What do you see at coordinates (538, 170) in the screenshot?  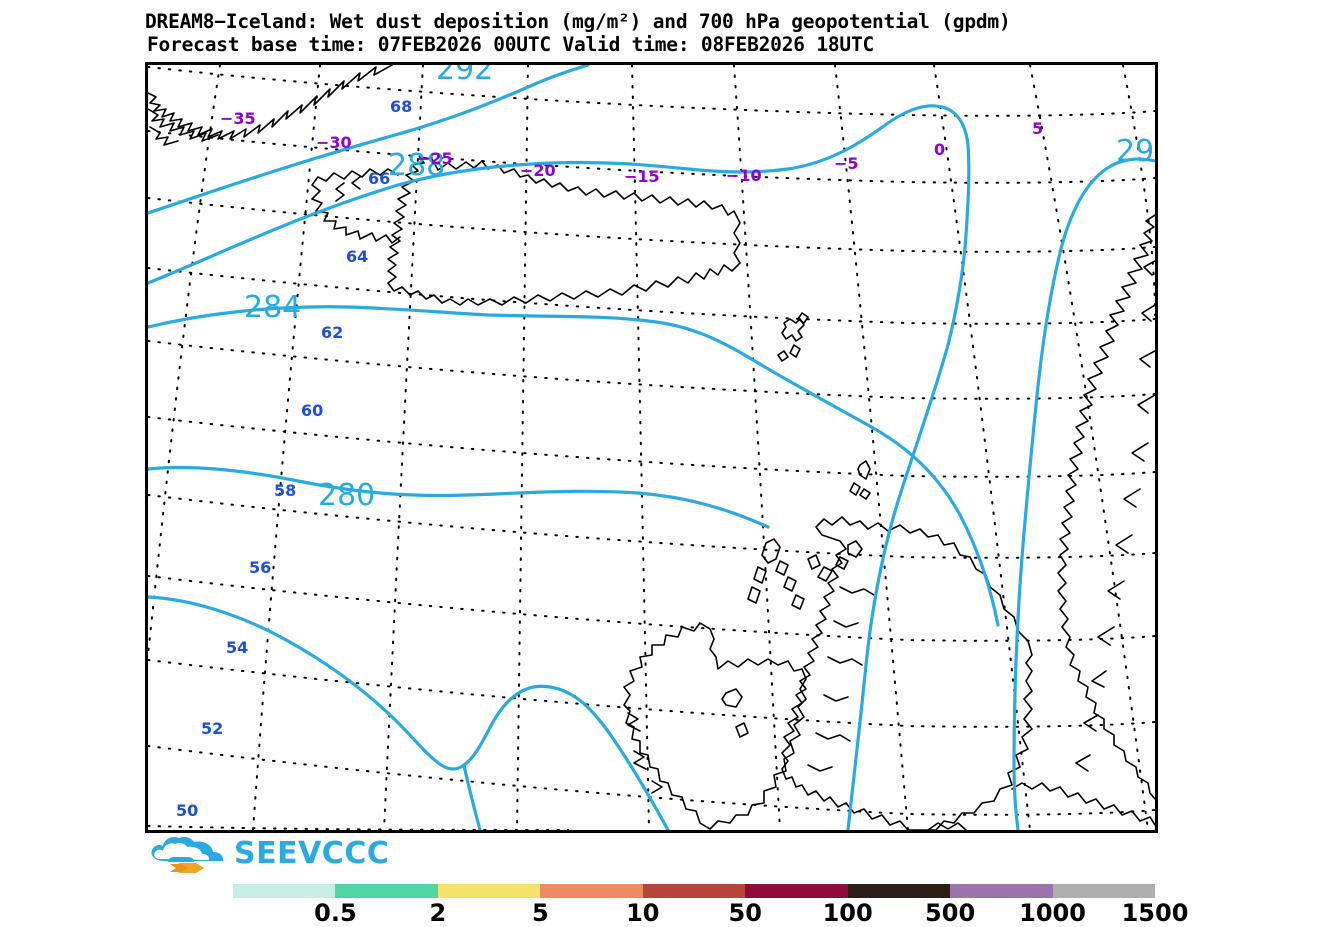 I see `svg-text: −20` at bounding box center [538, 170].